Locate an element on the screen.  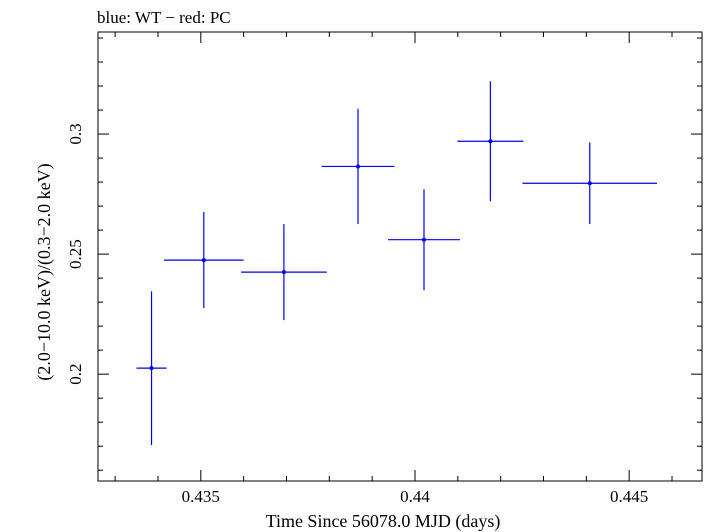
y-tick-label: 0.25 is located at coordinates (75, 254).